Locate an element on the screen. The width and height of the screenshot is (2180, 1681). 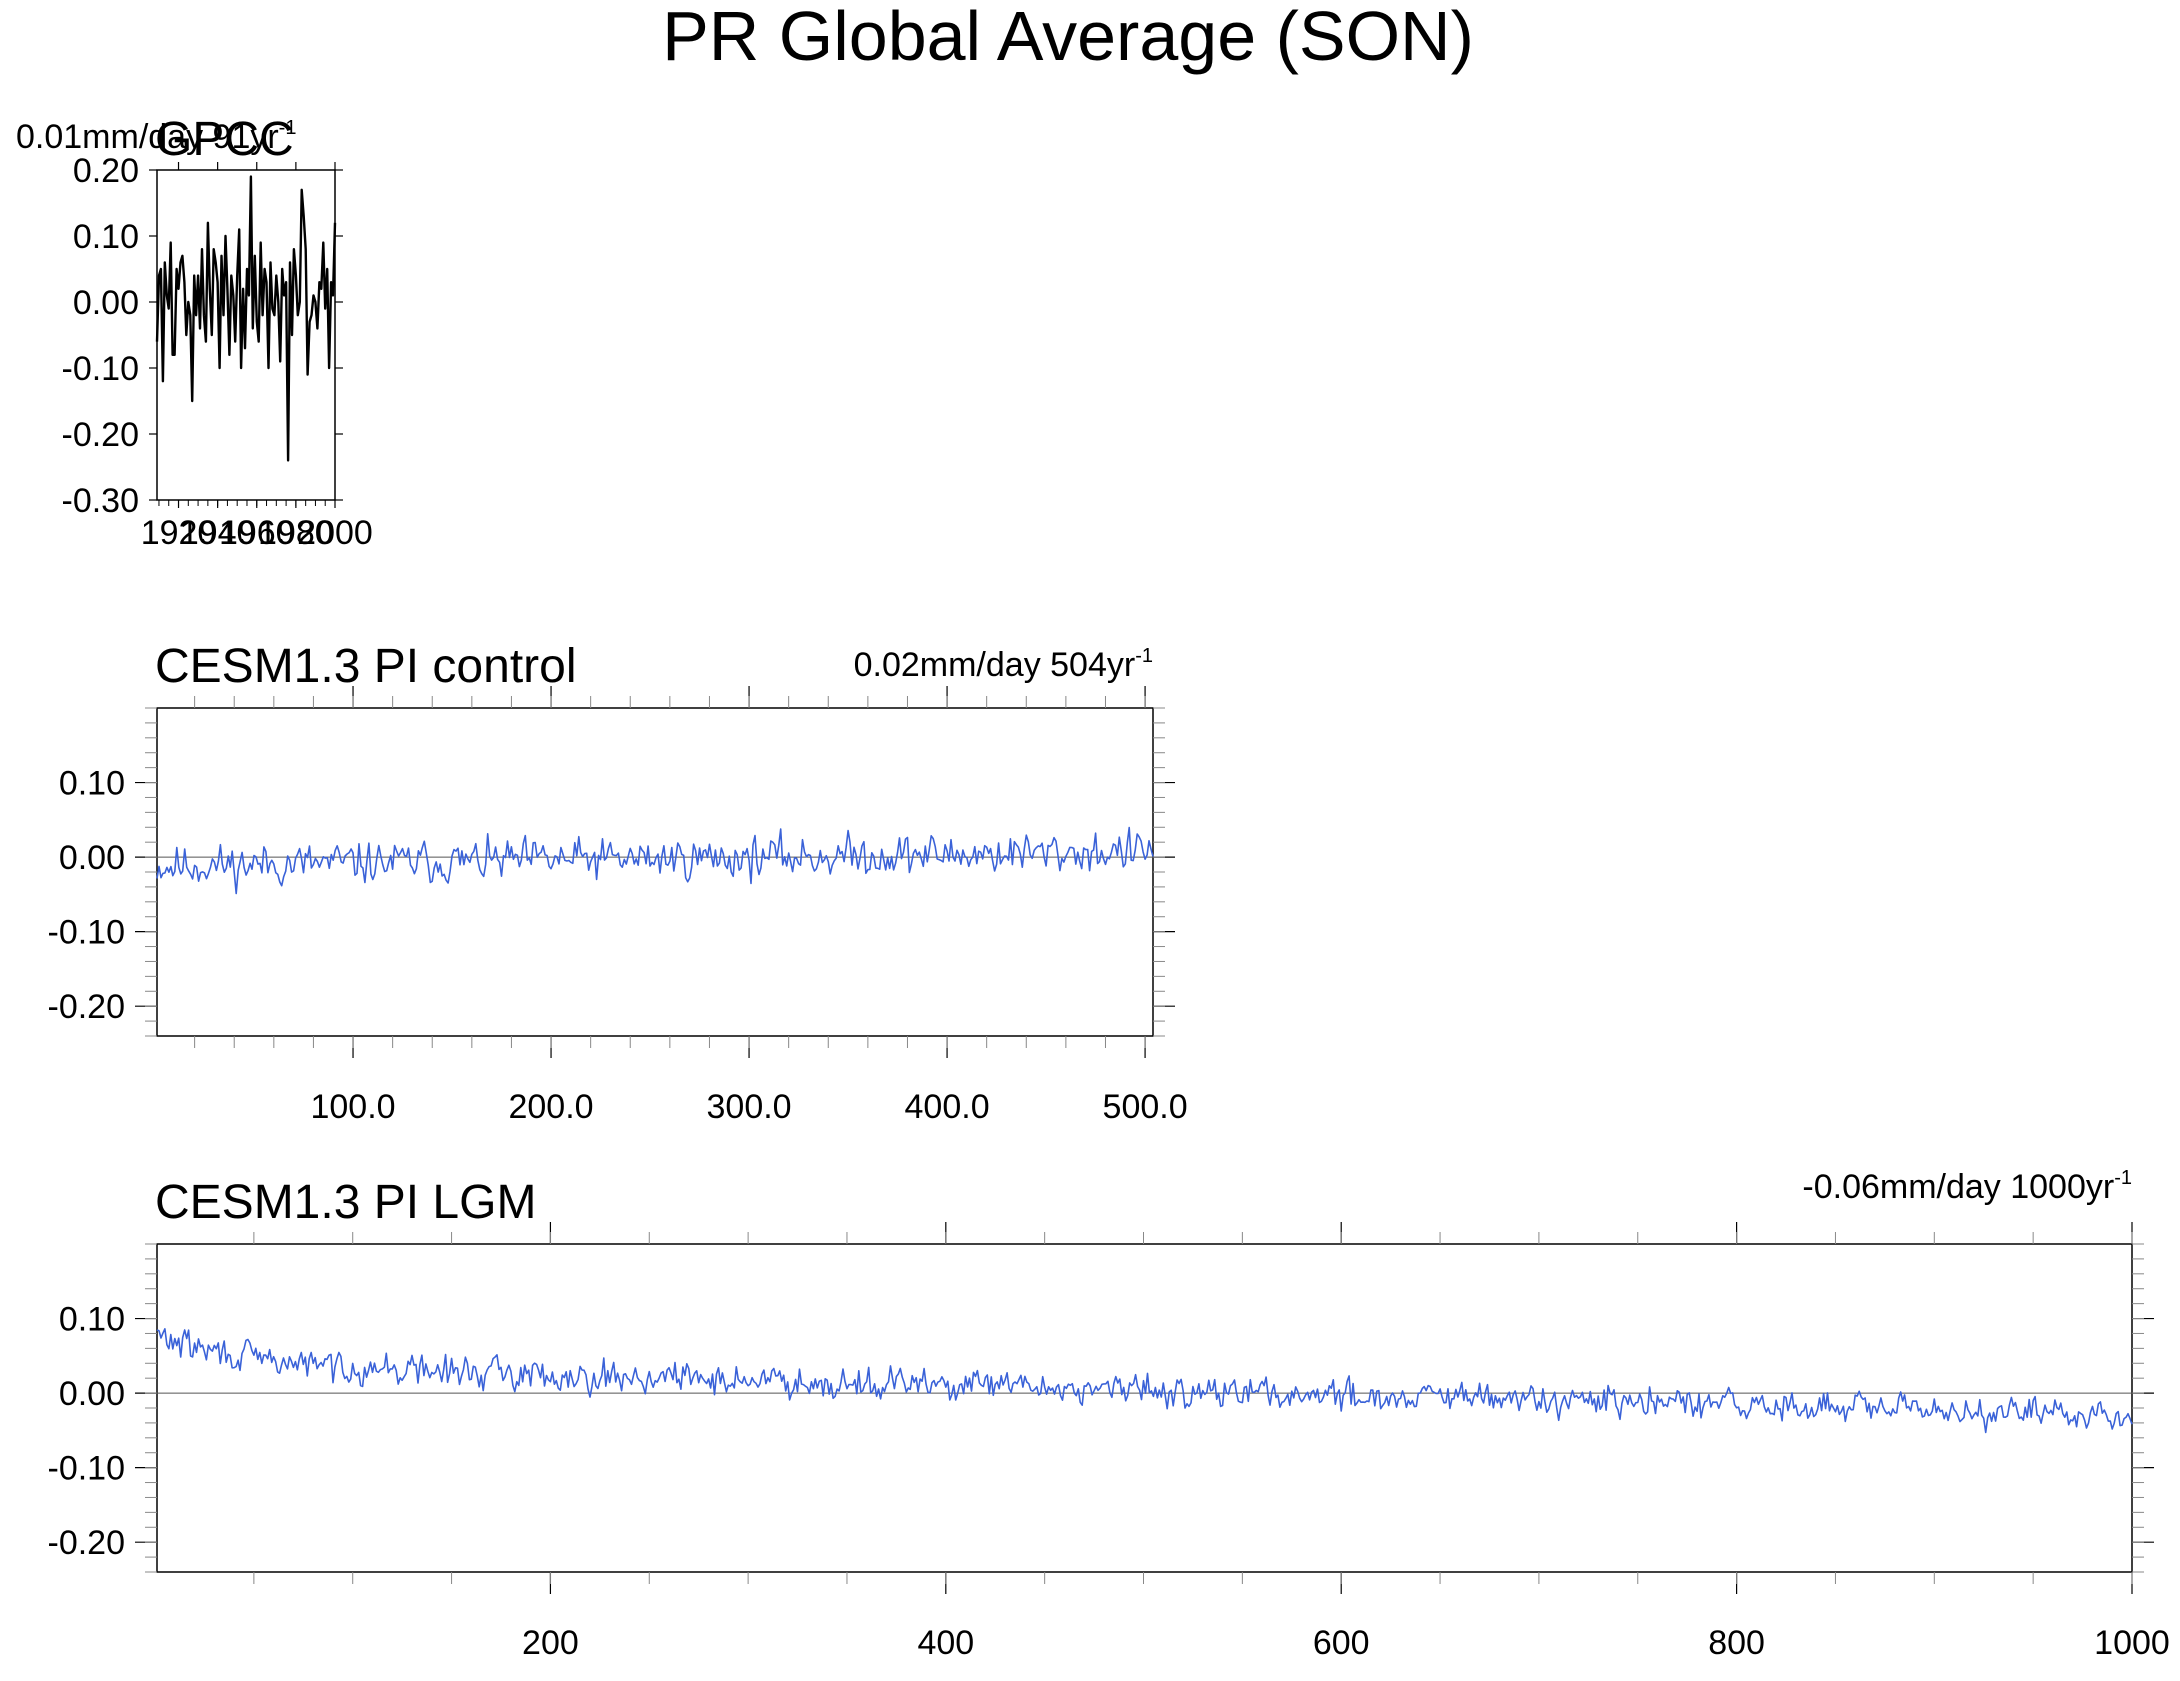
trend-annotation: -0.06mm/day 1000yr-1 is located at coordinates (1967, 1186).